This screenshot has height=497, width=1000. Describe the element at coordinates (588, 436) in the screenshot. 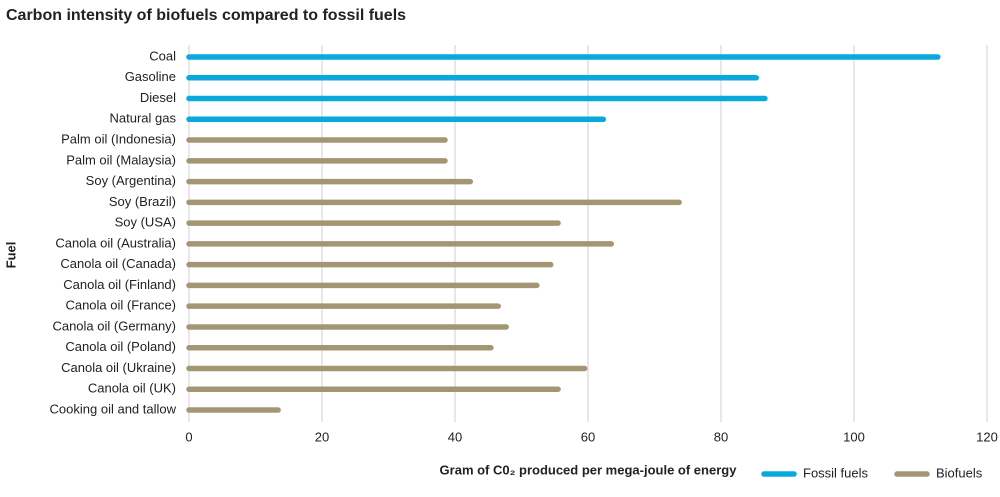

I see `x-tick-label: 60` at that location.